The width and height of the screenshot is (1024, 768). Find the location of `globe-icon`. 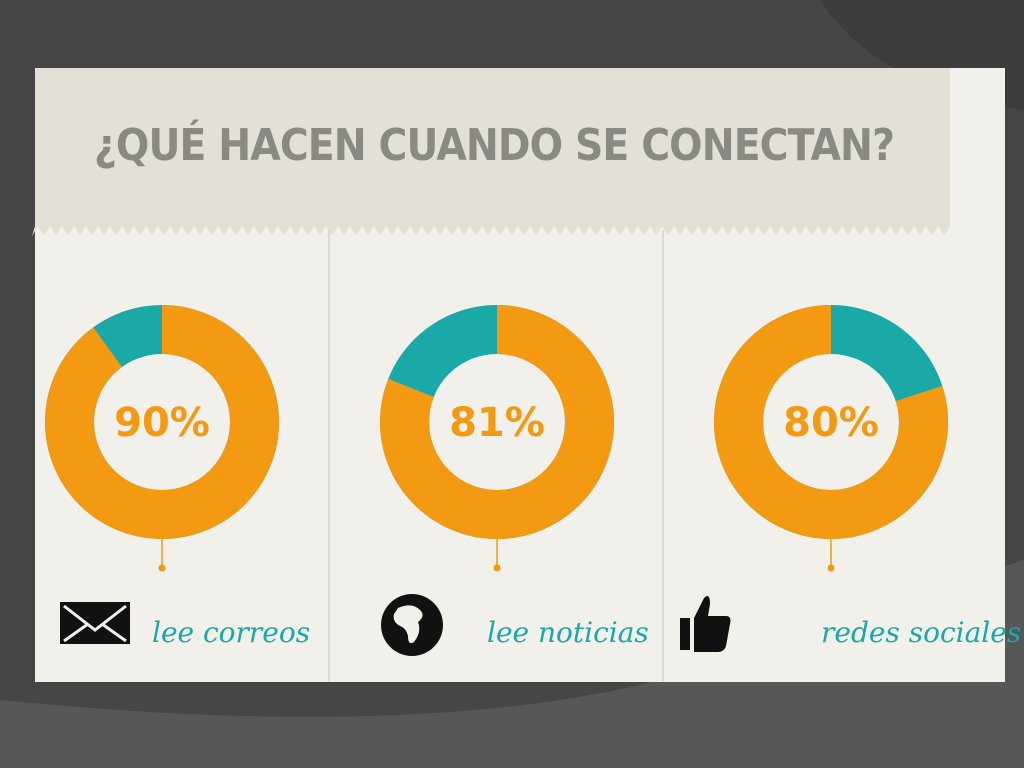

globe-icon is located at coordinates (412, 625).